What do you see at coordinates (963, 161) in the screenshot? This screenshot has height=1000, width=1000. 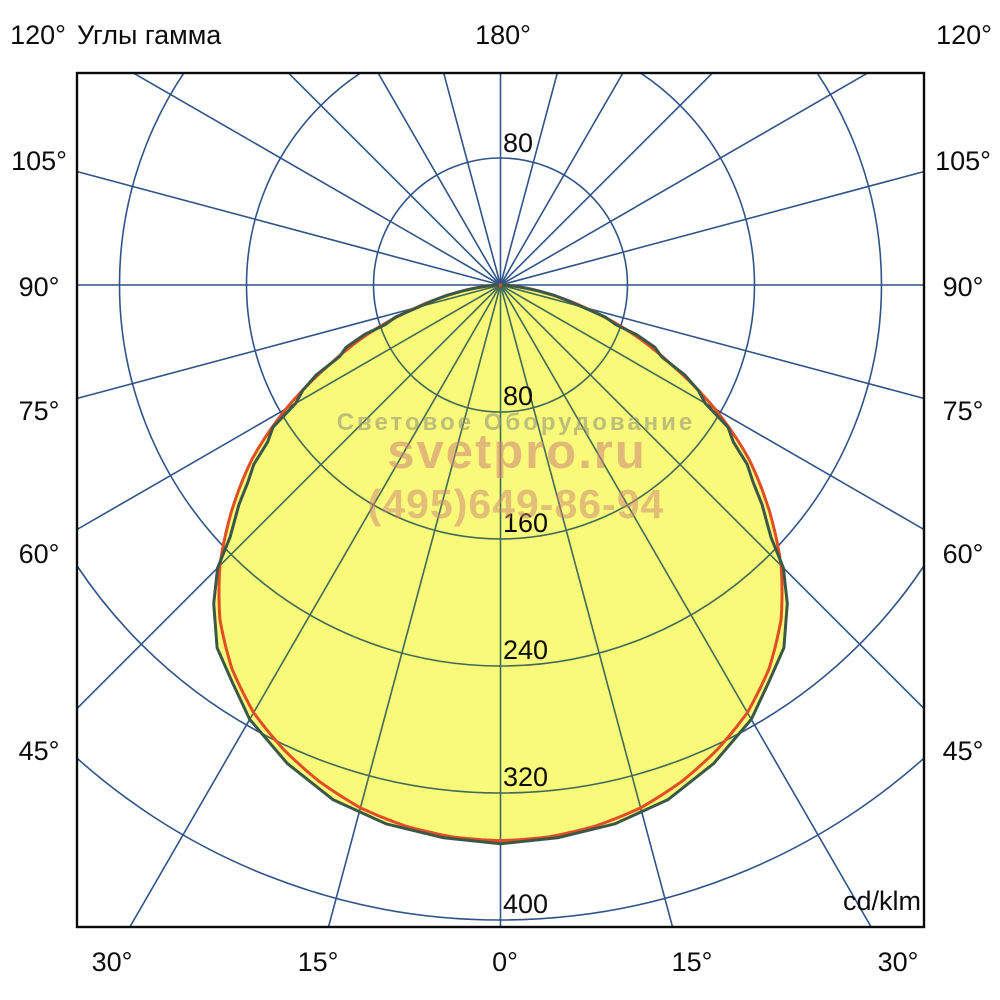 I see `gamma-angle-label-right-105: 105°` at bounding box center [963, 161].